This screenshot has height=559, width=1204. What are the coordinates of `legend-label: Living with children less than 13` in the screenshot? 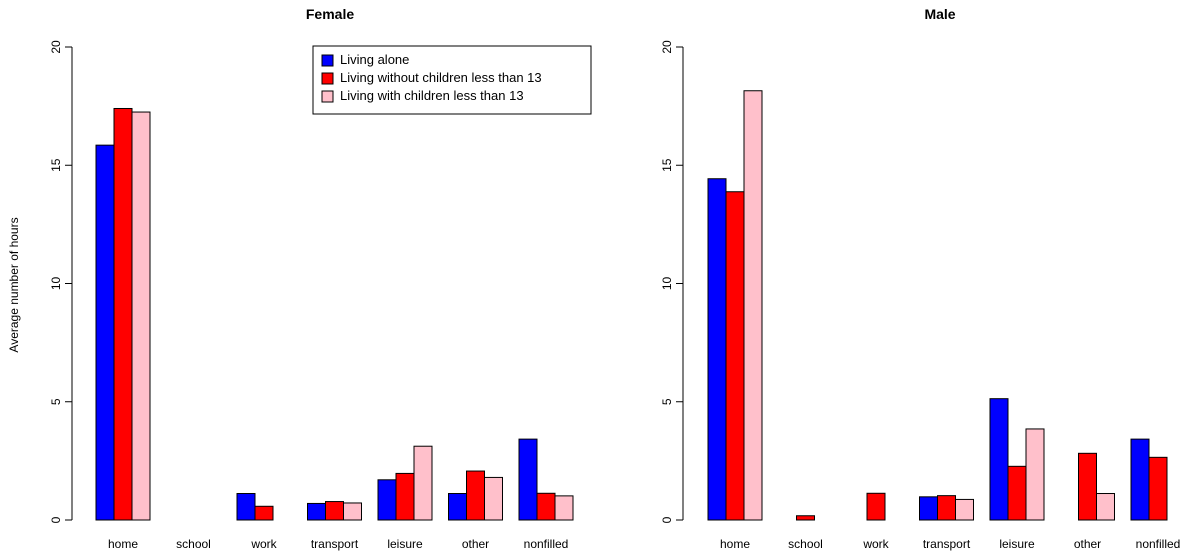 It's located at (432, 95).